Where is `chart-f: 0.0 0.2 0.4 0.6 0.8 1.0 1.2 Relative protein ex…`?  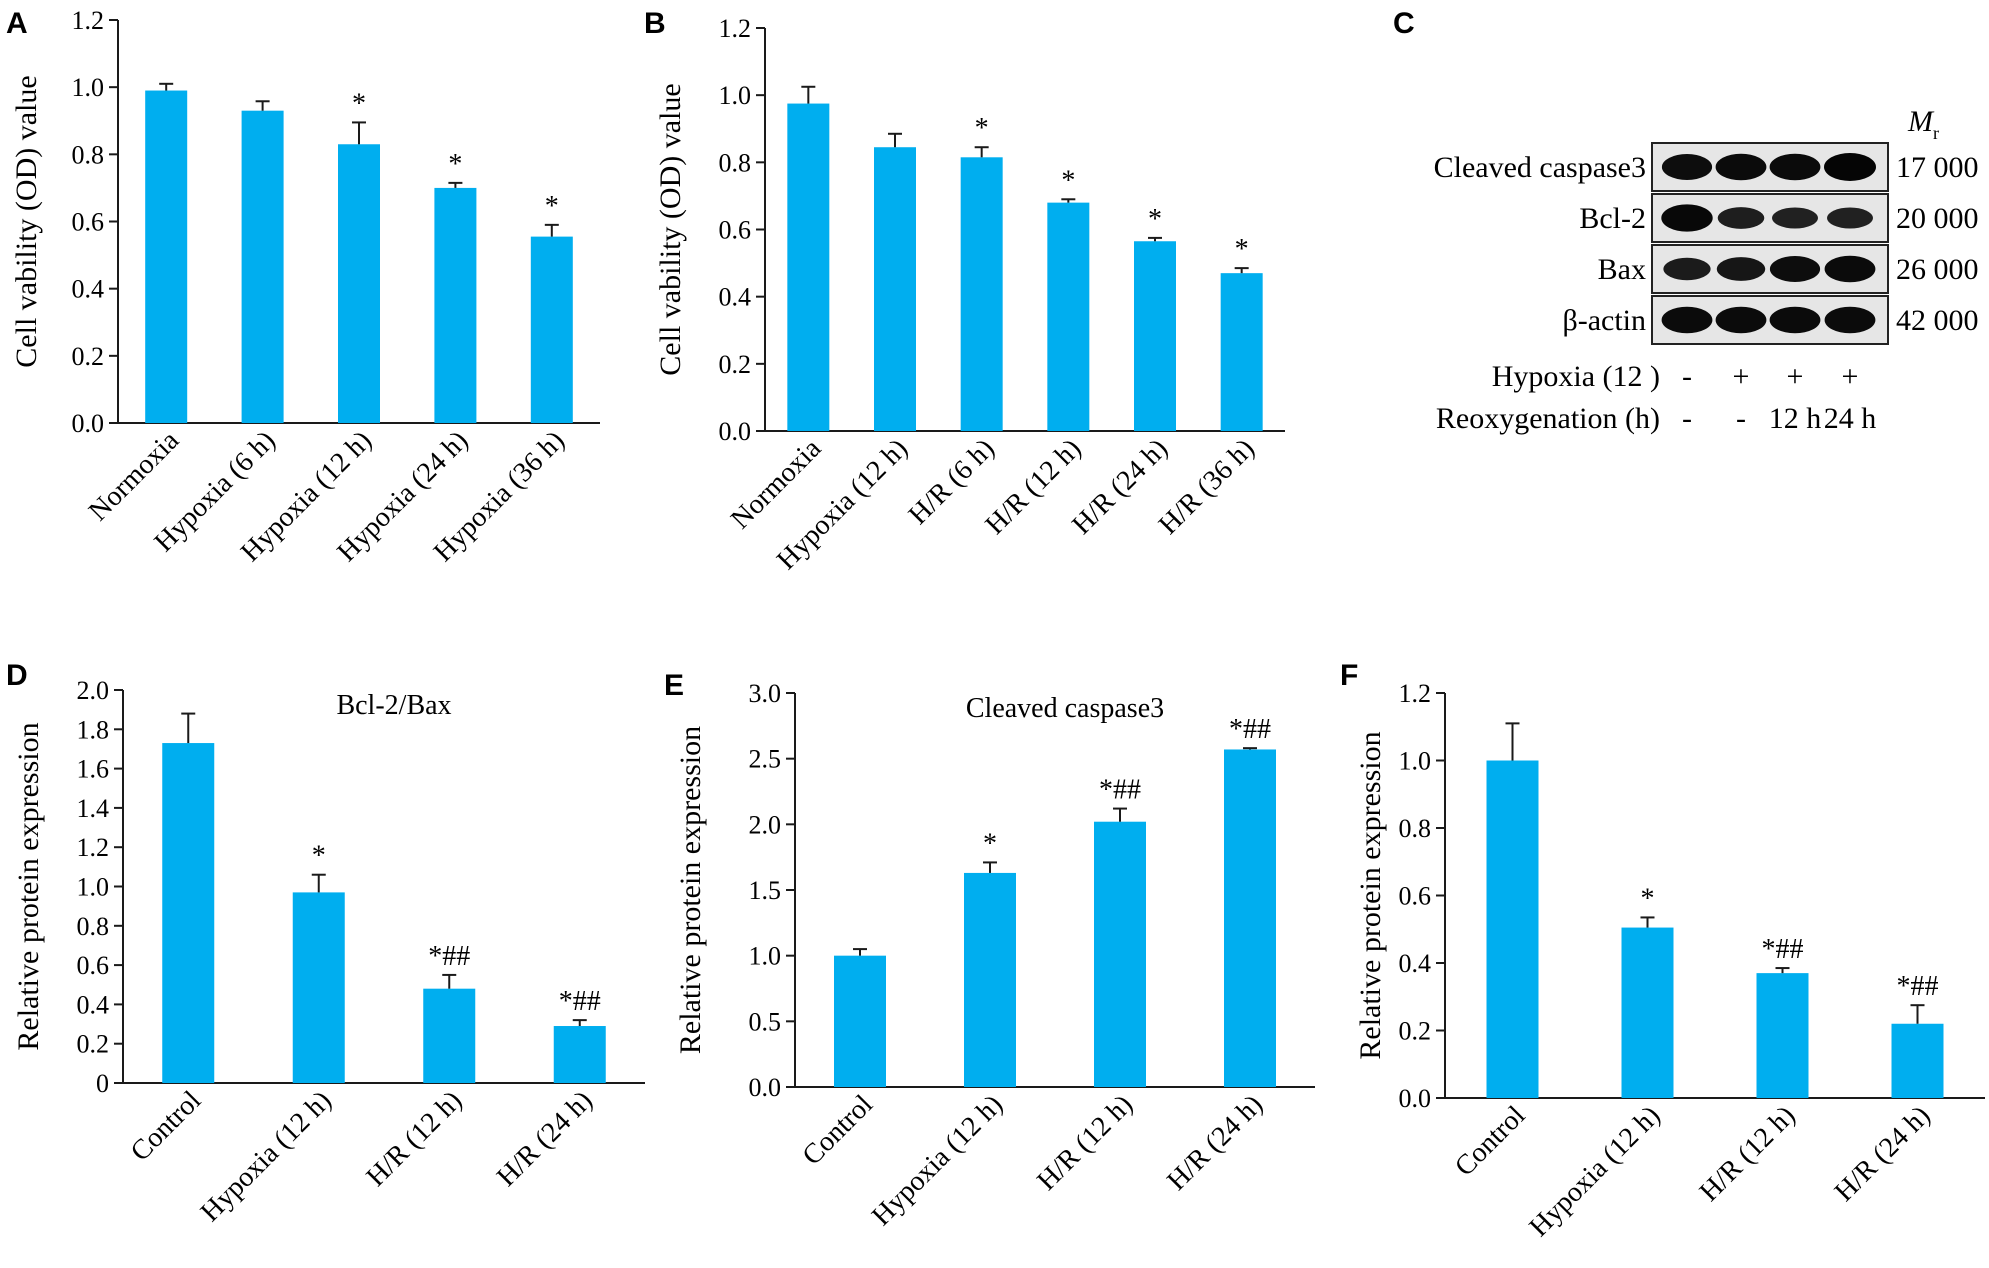 chart-f: 0.0 0.2 0.4 0.6 0.8 1.0 1.2 Relative protein ex… is located at coordinates (1669, 961).